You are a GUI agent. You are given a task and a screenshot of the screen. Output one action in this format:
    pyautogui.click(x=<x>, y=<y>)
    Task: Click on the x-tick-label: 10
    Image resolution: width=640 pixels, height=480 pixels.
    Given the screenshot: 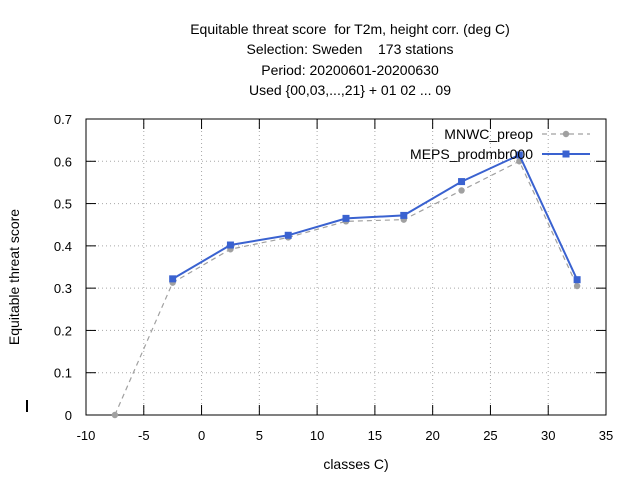 What is the action you would take?
    pyautogui.click(x=317, y=435)
    